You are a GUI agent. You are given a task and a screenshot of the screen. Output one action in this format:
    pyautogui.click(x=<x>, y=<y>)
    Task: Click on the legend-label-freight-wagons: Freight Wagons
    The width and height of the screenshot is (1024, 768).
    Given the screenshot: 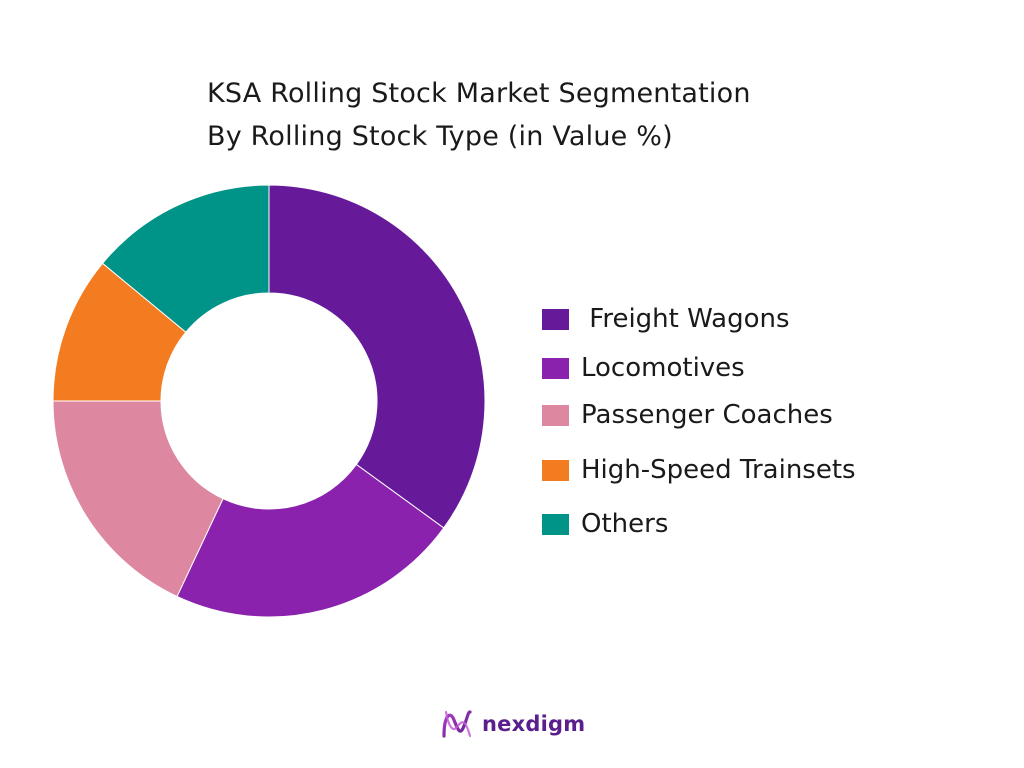 What is the action you would take?
    pyautogui.click(x=685, y=319)
    